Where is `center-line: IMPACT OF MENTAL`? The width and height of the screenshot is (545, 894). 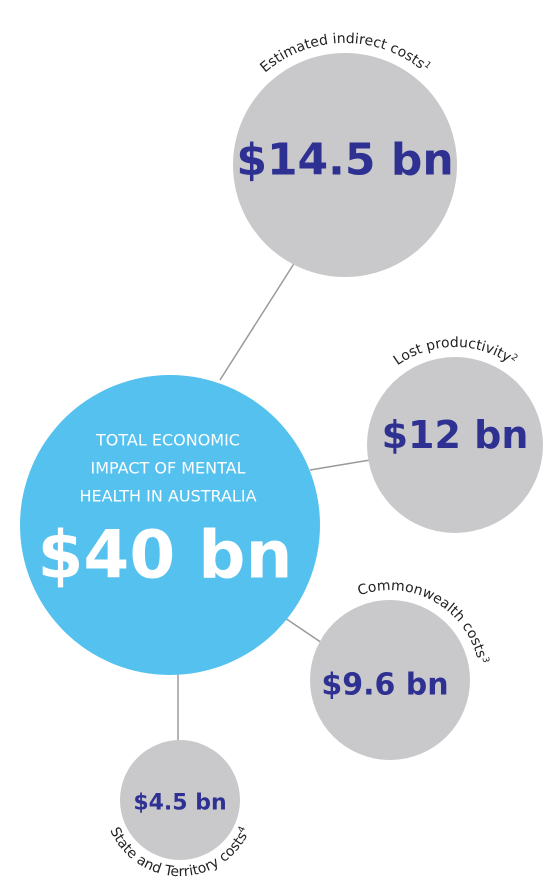 center-line: IMPACT OF MENTAL is located at coordinates (168, 468).